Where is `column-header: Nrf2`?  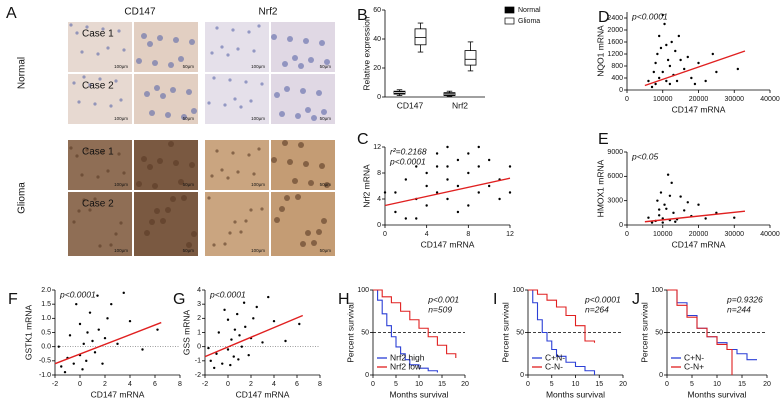
column-header: Nrf2 is located at coordinates (268, 12).